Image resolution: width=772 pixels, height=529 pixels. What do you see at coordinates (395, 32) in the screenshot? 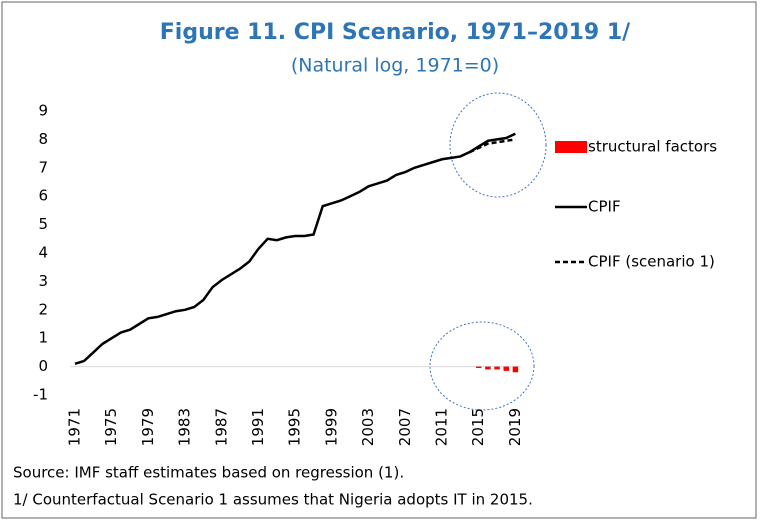
I see `chart-title: Figure 11. CPI Scenario, 1971–2019 1/` at bounding box center [395, 32].